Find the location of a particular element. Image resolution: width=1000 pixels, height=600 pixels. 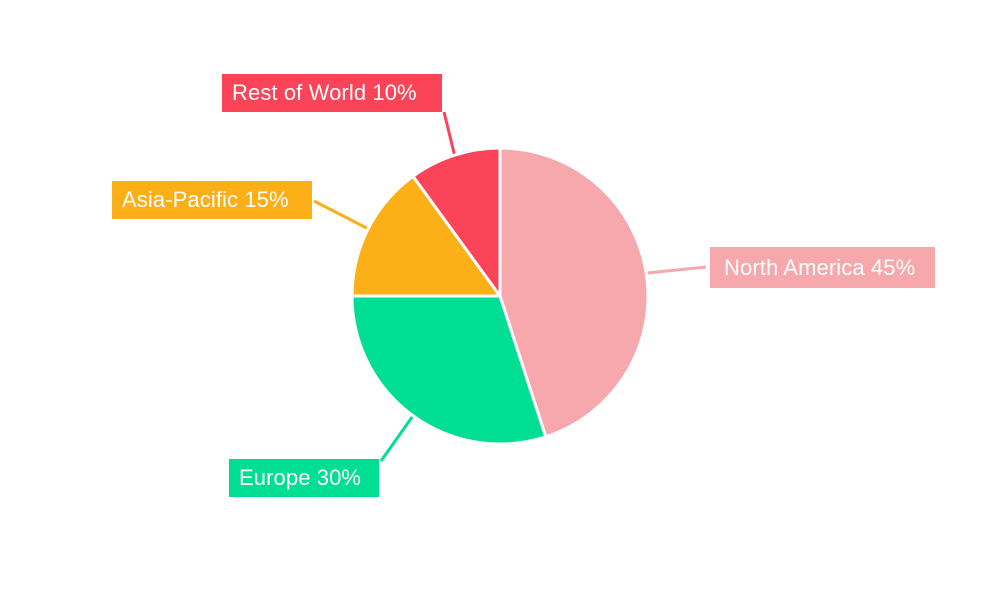

pie-slice-label-north-america: North America 45% is located at coordinates (822, 267).